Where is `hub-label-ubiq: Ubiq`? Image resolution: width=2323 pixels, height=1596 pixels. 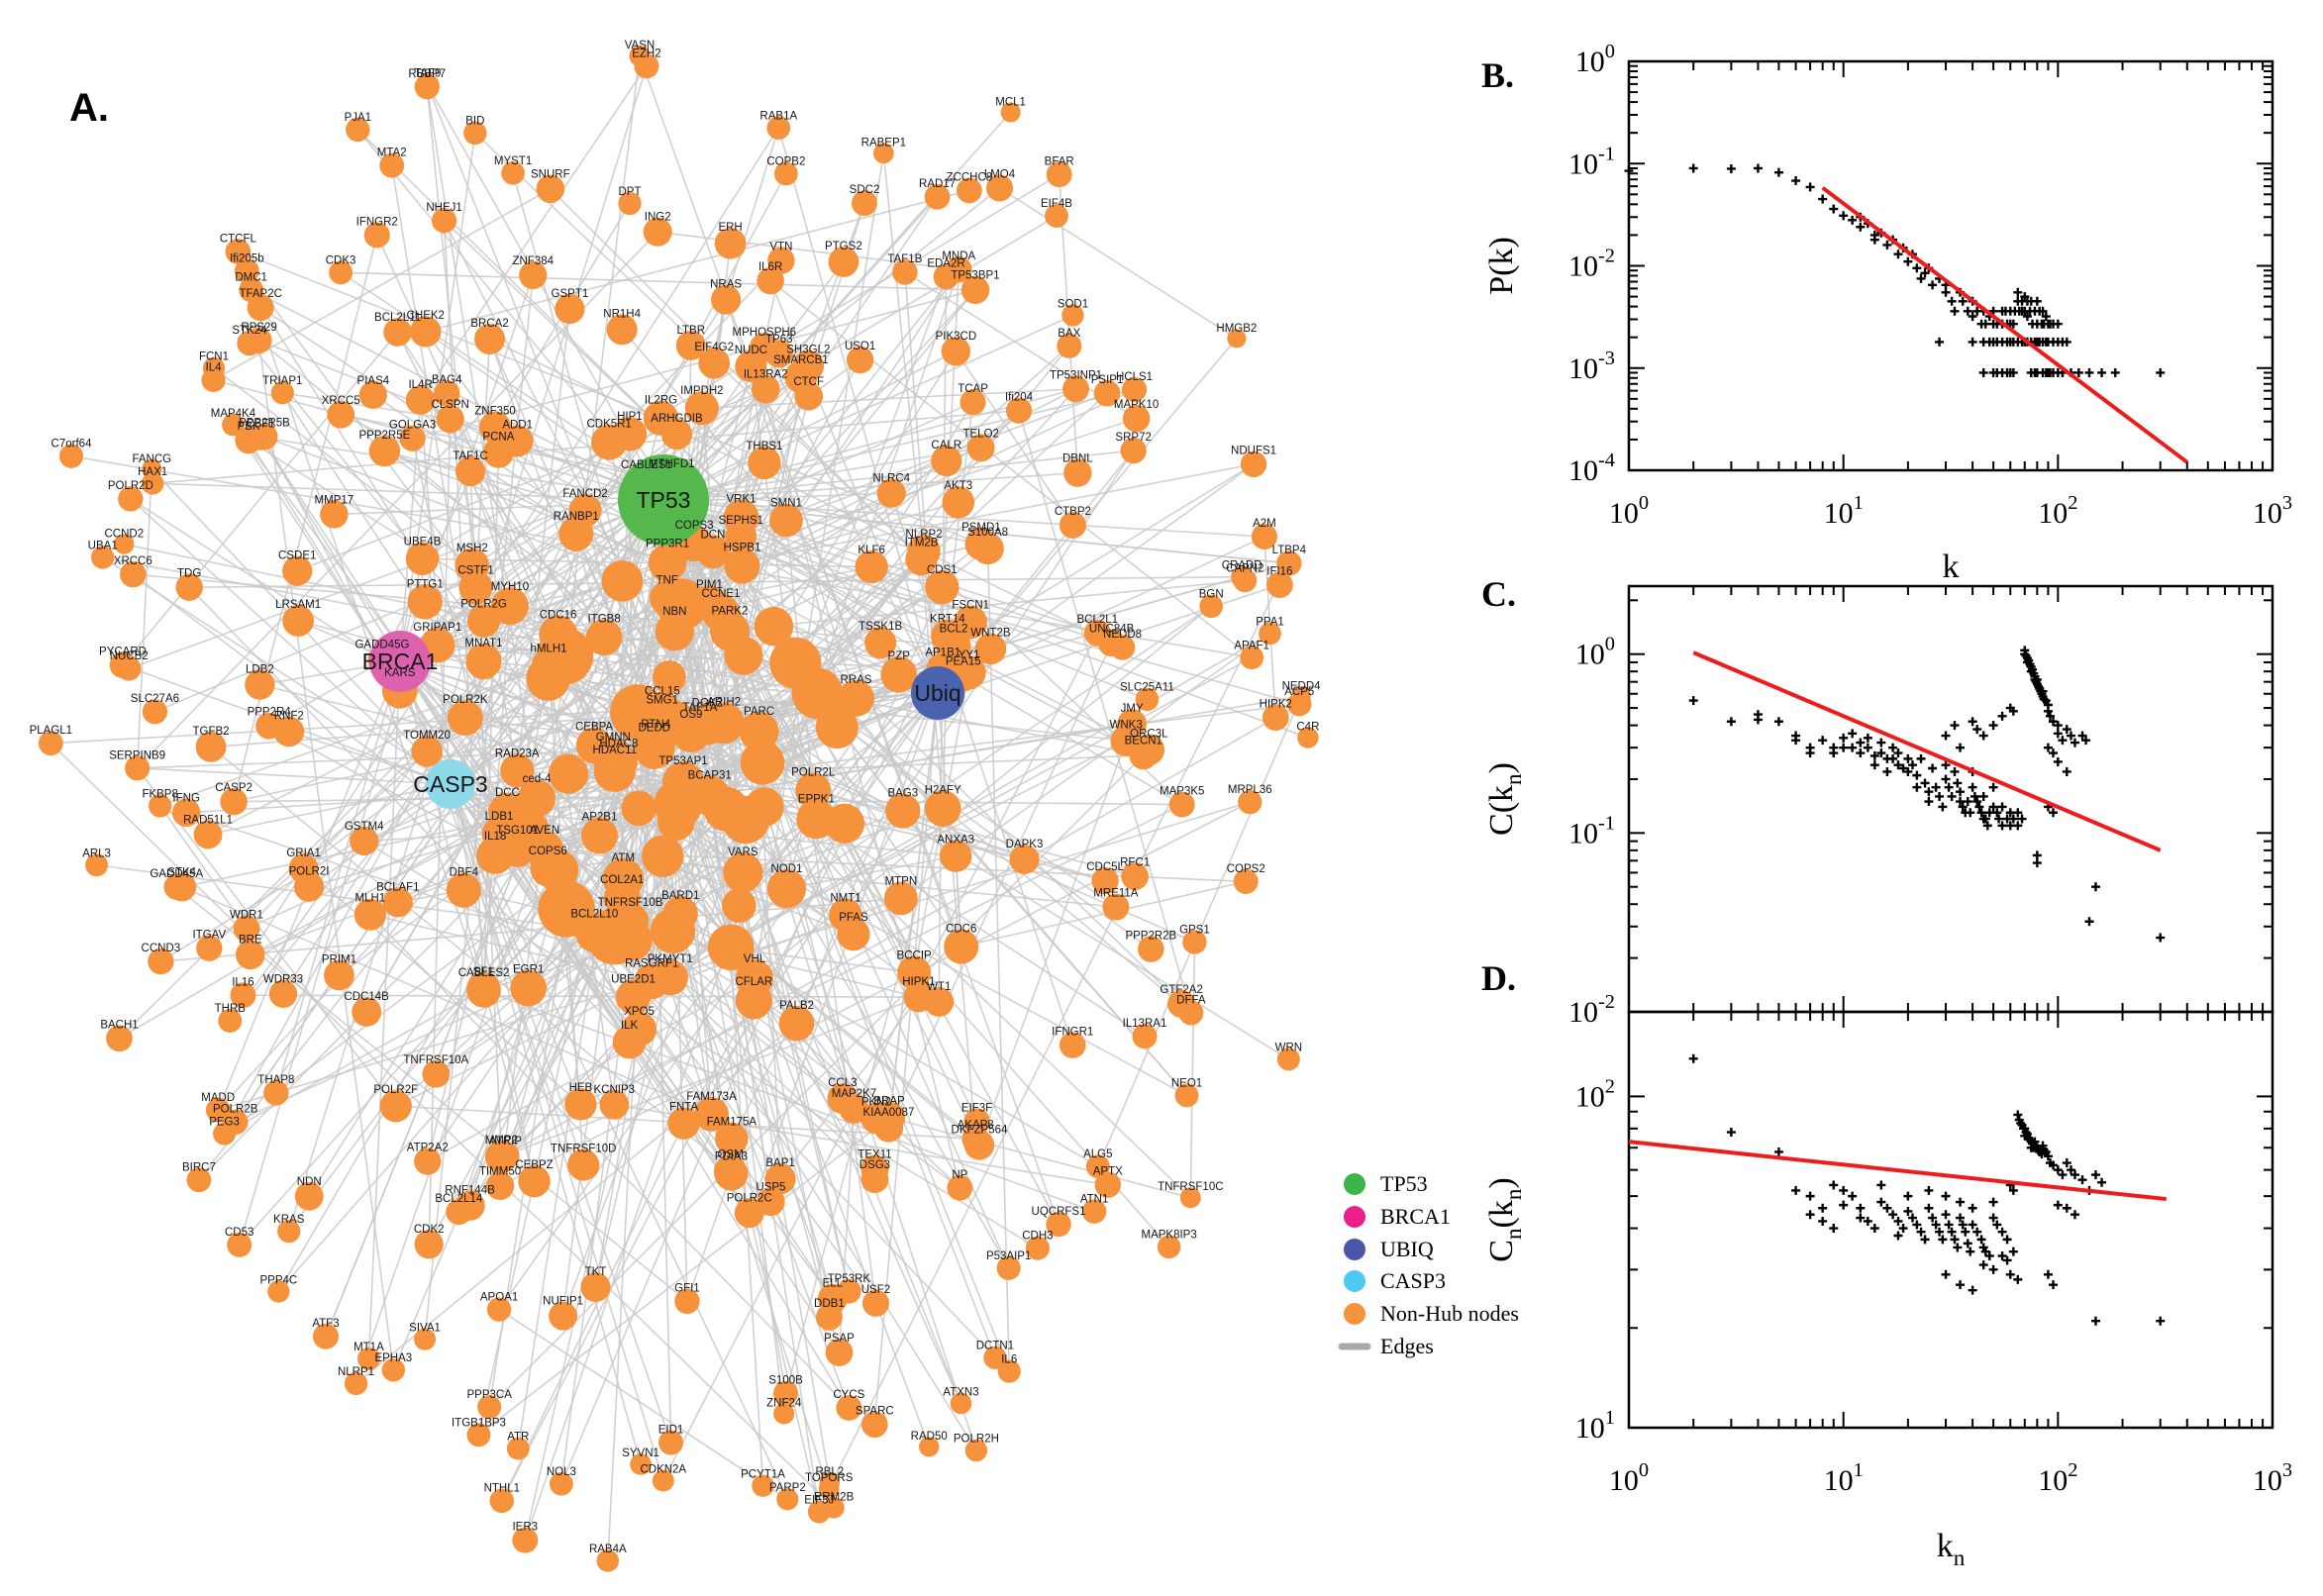
hub-label-ubiq: Ubiq is located at coordinates (937, 693).